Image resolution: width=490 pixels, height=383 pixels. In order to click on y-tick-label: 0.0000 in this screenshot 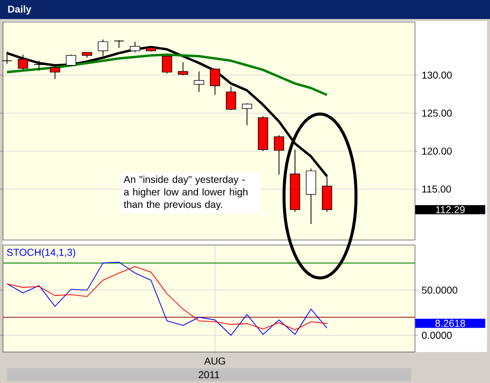, I will do `click(437, 335)`.